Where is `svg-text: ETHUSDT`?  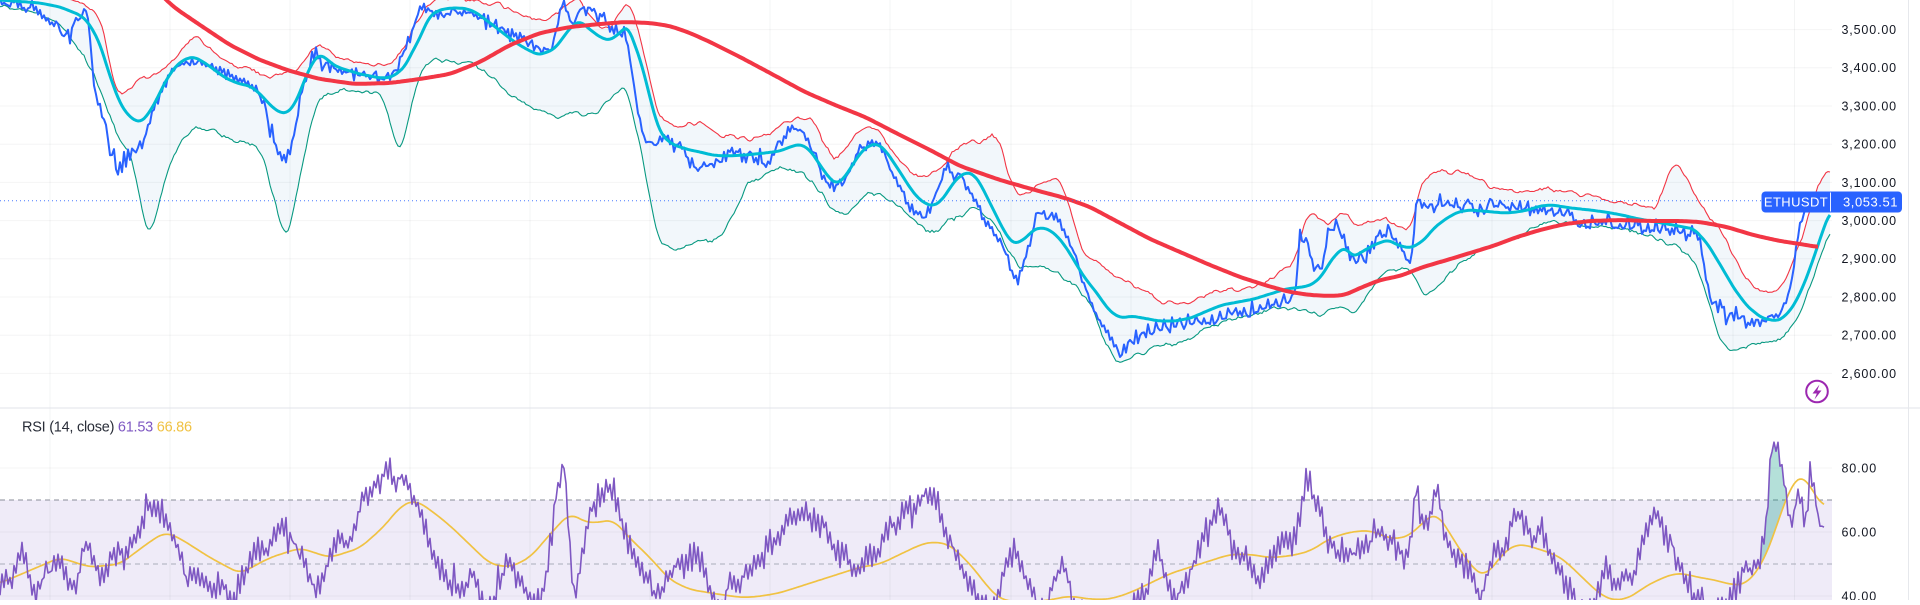
svg-text: ETHUSDT is located at coordinates (1796, 202).